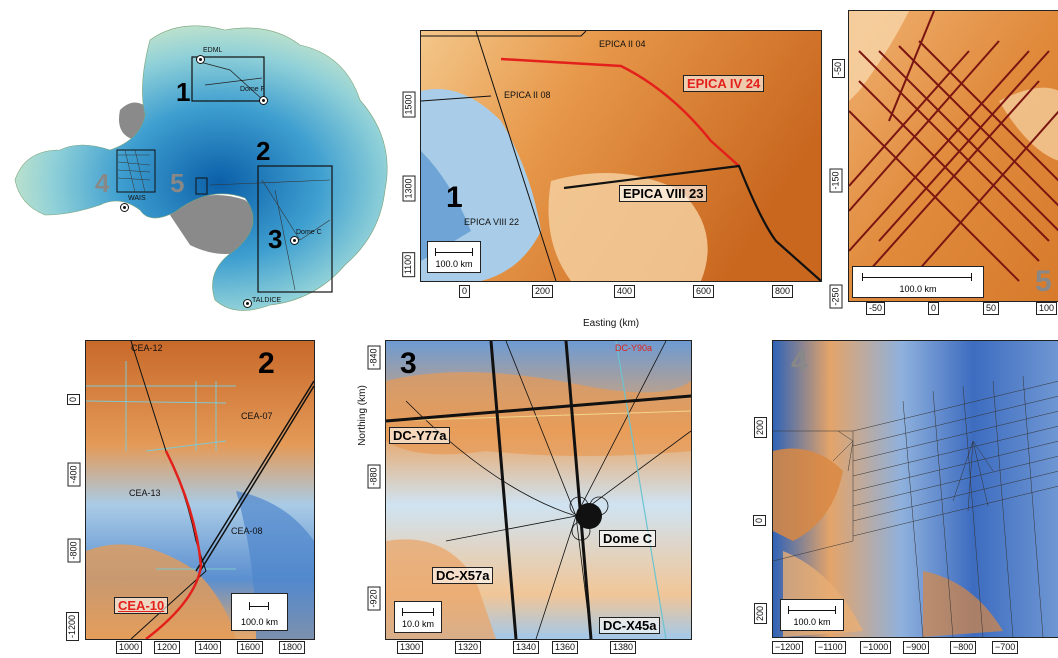 Image resolution: width=1058 pixels, height=658 pixels. What do you see at coordinates (374, 476) in the screenshot?
I see `p3-ytick-1: -880` at bounding box center [374, 476].